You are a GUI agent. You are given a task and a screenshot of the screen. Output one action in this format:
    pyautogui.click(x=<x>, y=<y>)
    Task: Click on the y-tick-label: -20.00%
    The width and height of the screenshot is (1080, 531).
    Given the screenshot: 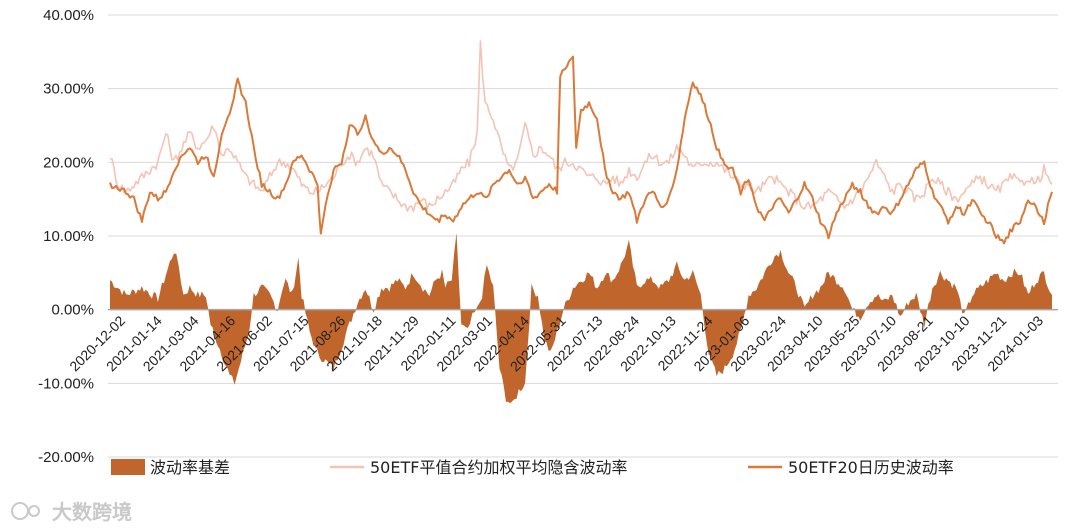 What is the action you would take?
    pyautogui.click(x=66, y=457)
    